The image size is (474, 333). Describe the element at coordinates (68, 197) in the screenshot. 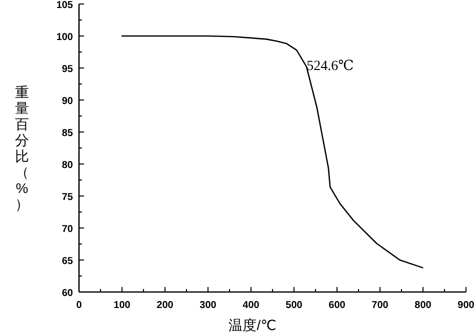

I see `y-tick-label: 75` at that location.